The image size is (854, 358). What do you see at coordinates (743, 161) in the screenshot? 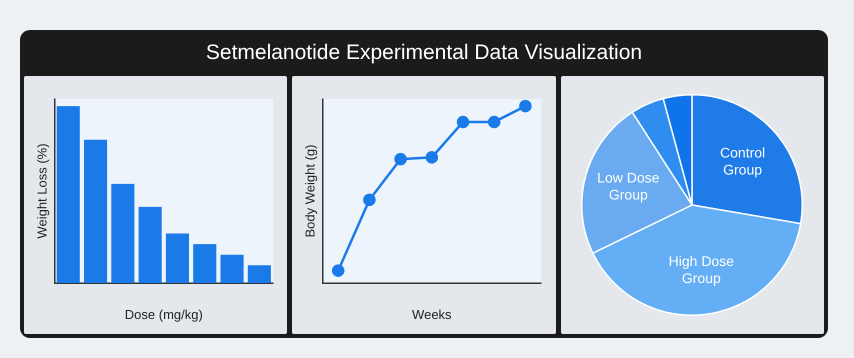
I see `slice-label: Control Group` at bounding box center [743, 161].